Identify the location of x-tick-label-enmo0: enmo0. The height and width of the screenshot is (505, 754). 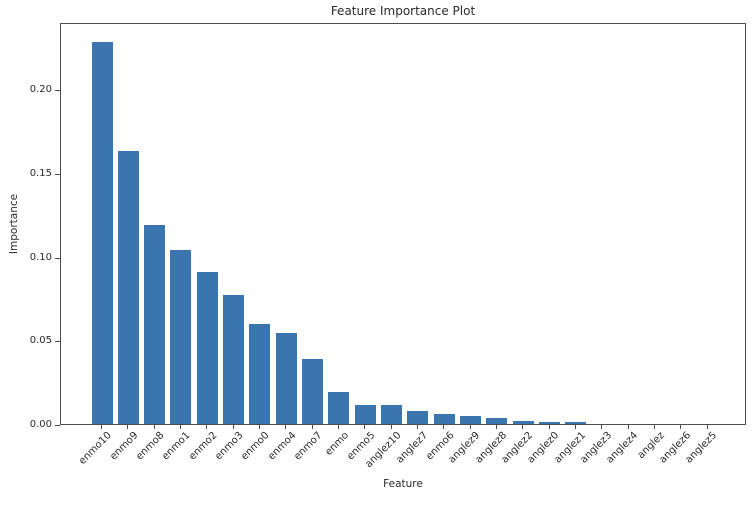
(255, 446).